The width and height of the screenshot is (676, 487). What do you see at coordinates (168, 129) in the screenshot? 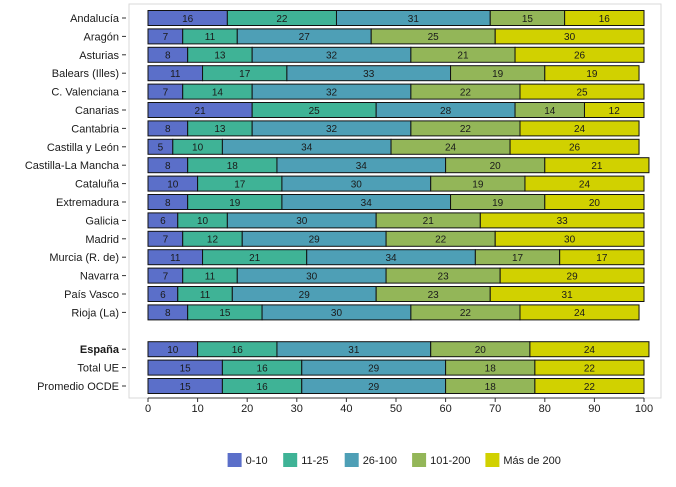
I see `data-label-cantabria-0-10: 8` at bounding box center [168, 129].